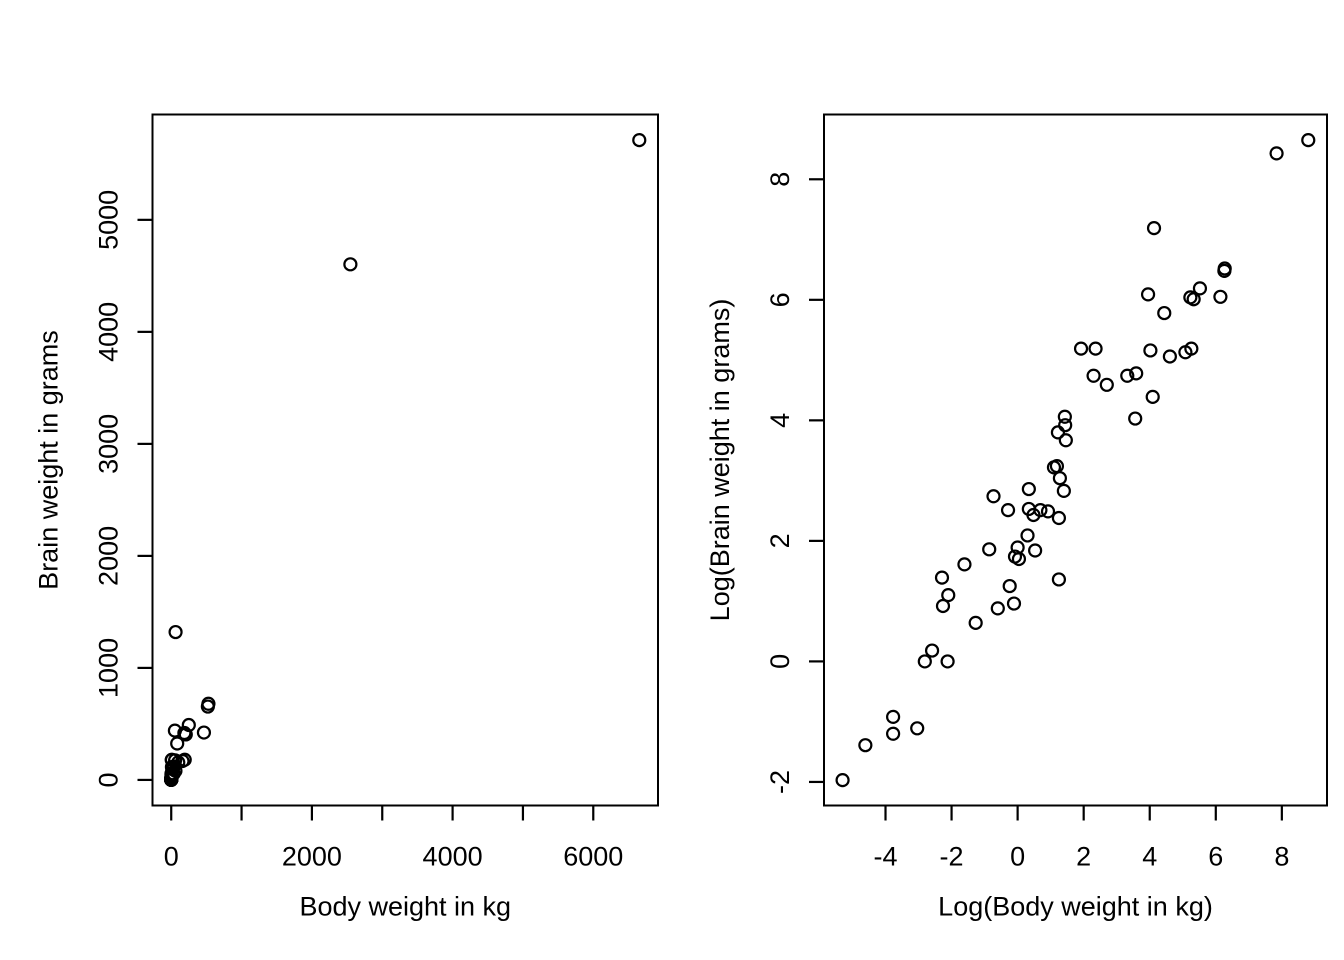 The image size is (1344, 960). I want to click on x-tick-label: 2000, so click(312, 857).